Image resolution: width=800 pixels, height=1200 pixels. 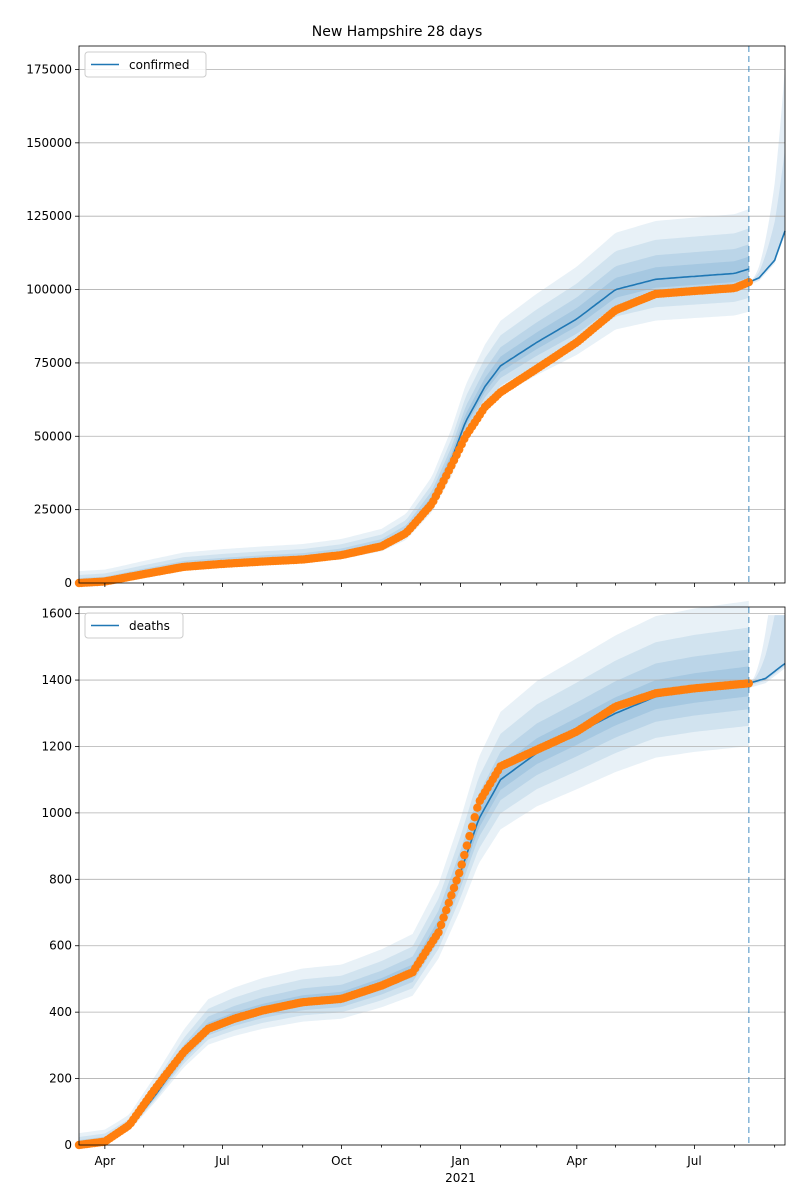 I want to click on y-tick-label: 1200, so click(x=56, y=746).